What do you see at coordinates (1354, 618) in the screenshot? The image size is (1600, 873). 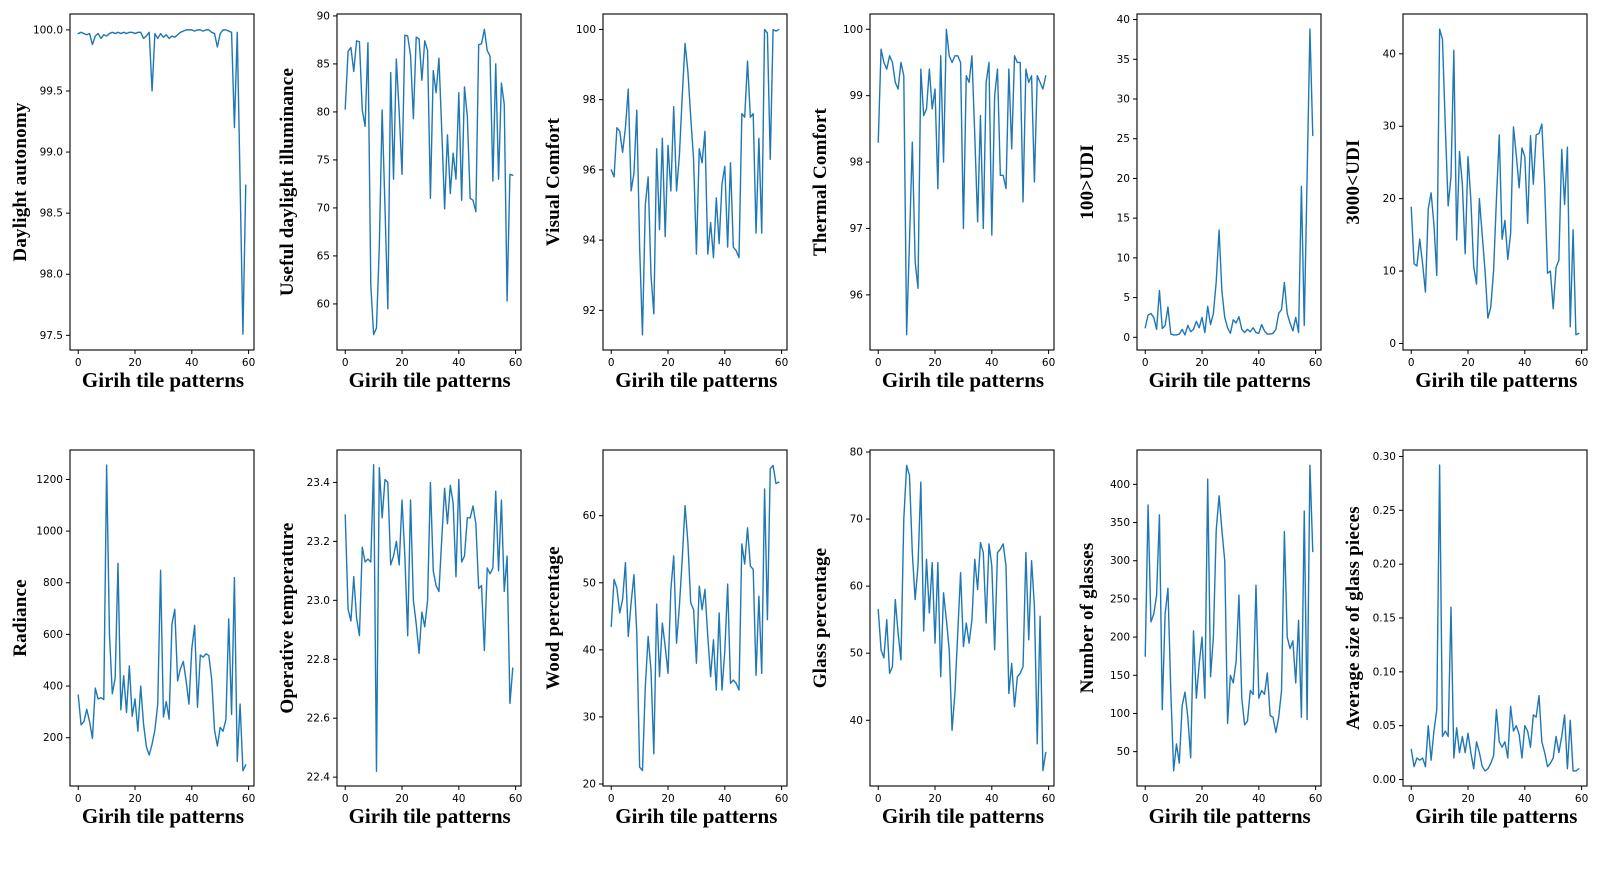 I see `y-axis-label: Average size of glass pieces` at bounding box center [1354, 618].